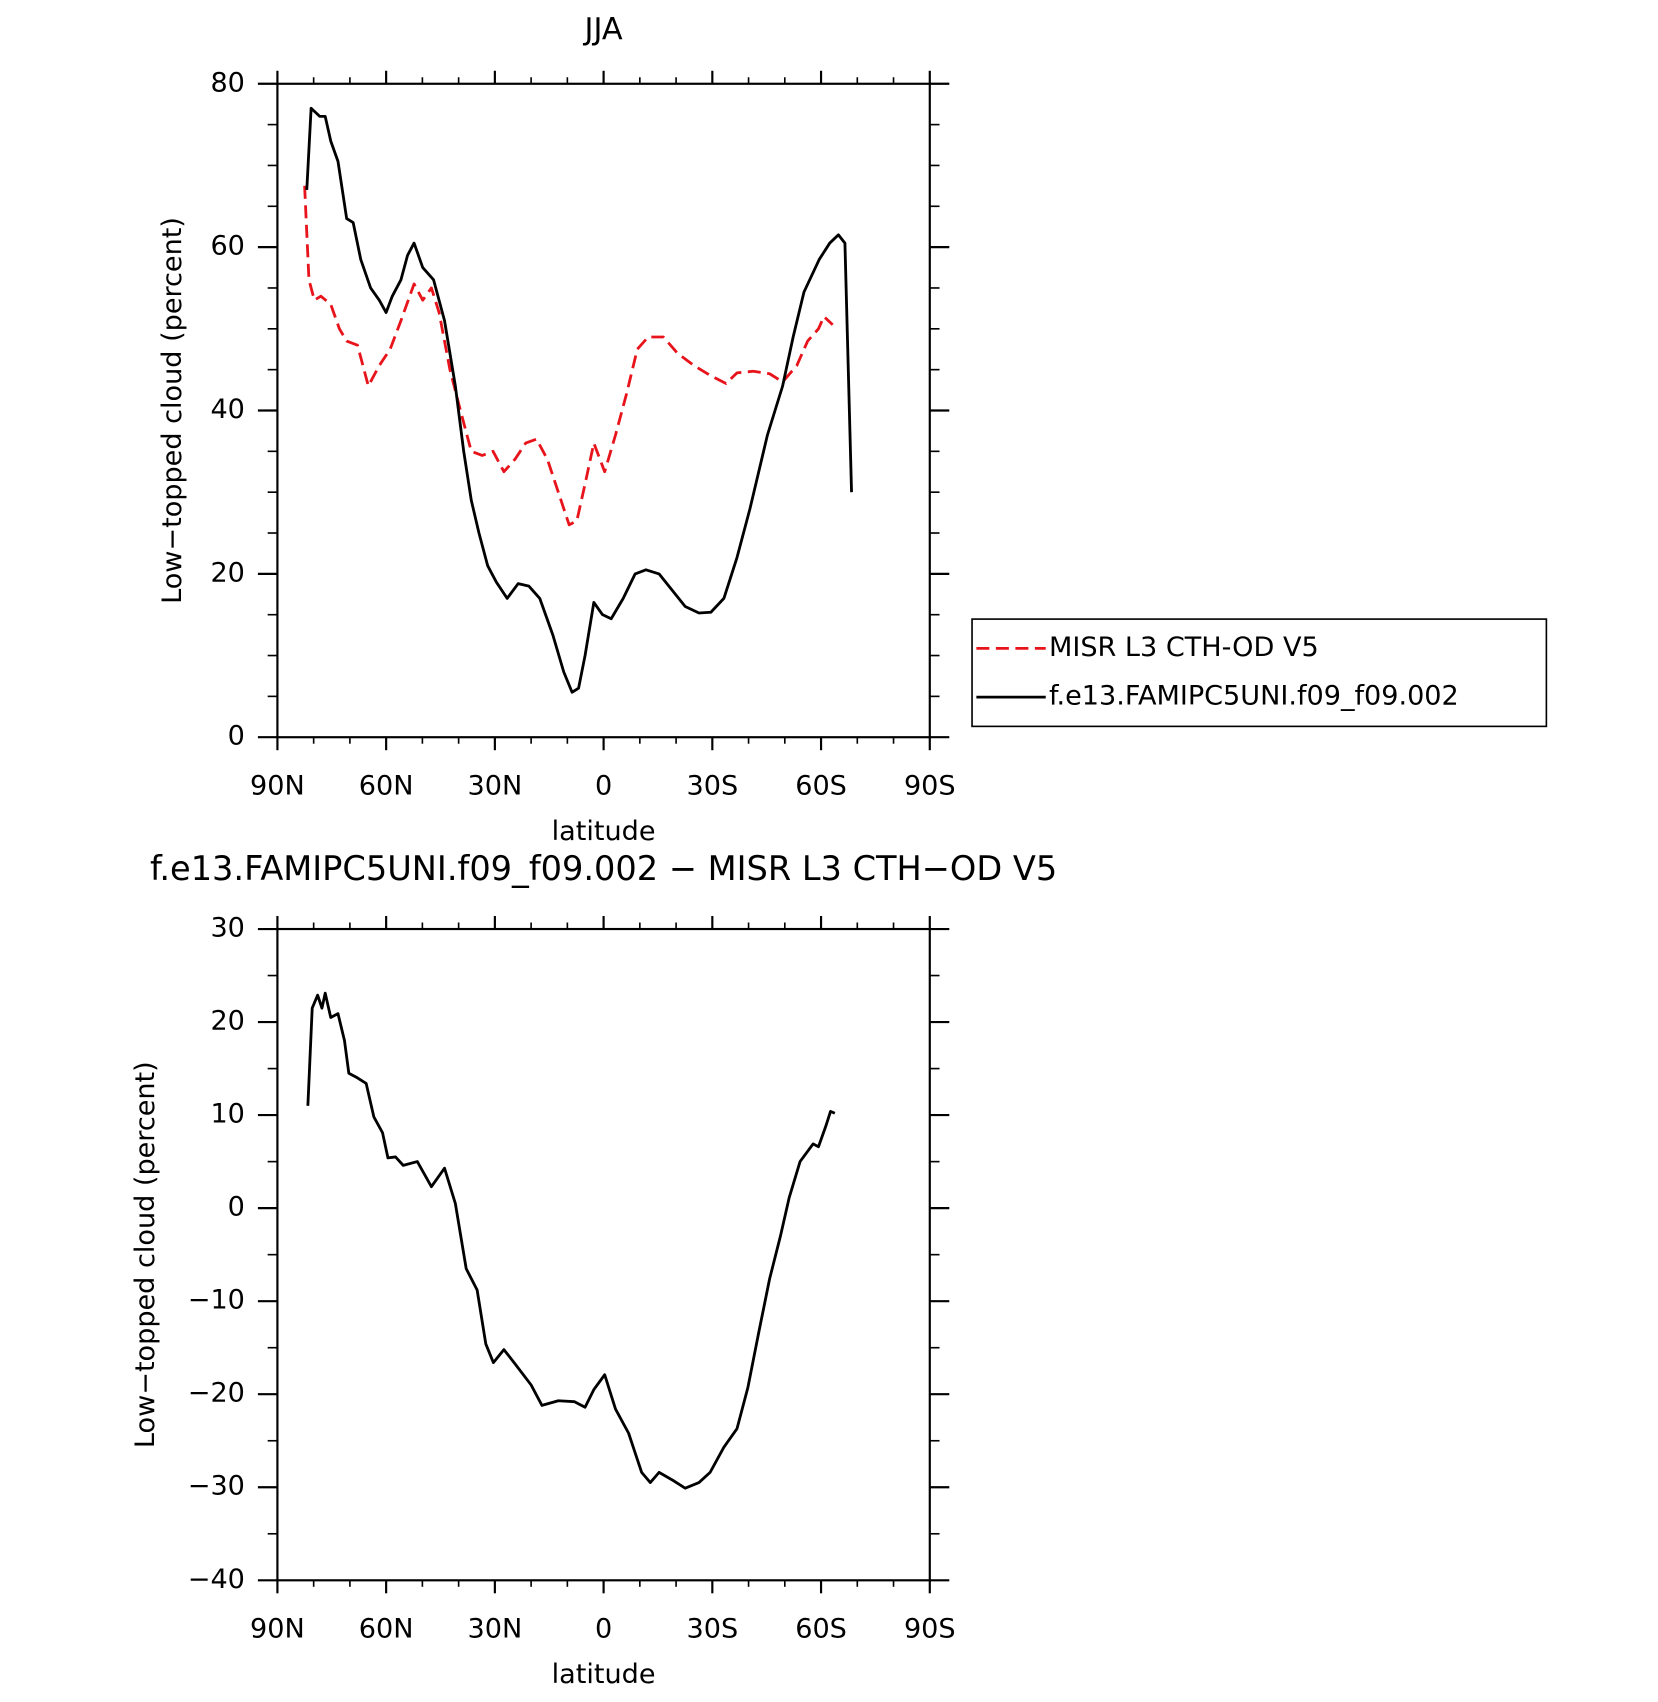 This screenshot has width=1658, height=1702. I want to click on y-tick-label: 80, so click(227, 82).